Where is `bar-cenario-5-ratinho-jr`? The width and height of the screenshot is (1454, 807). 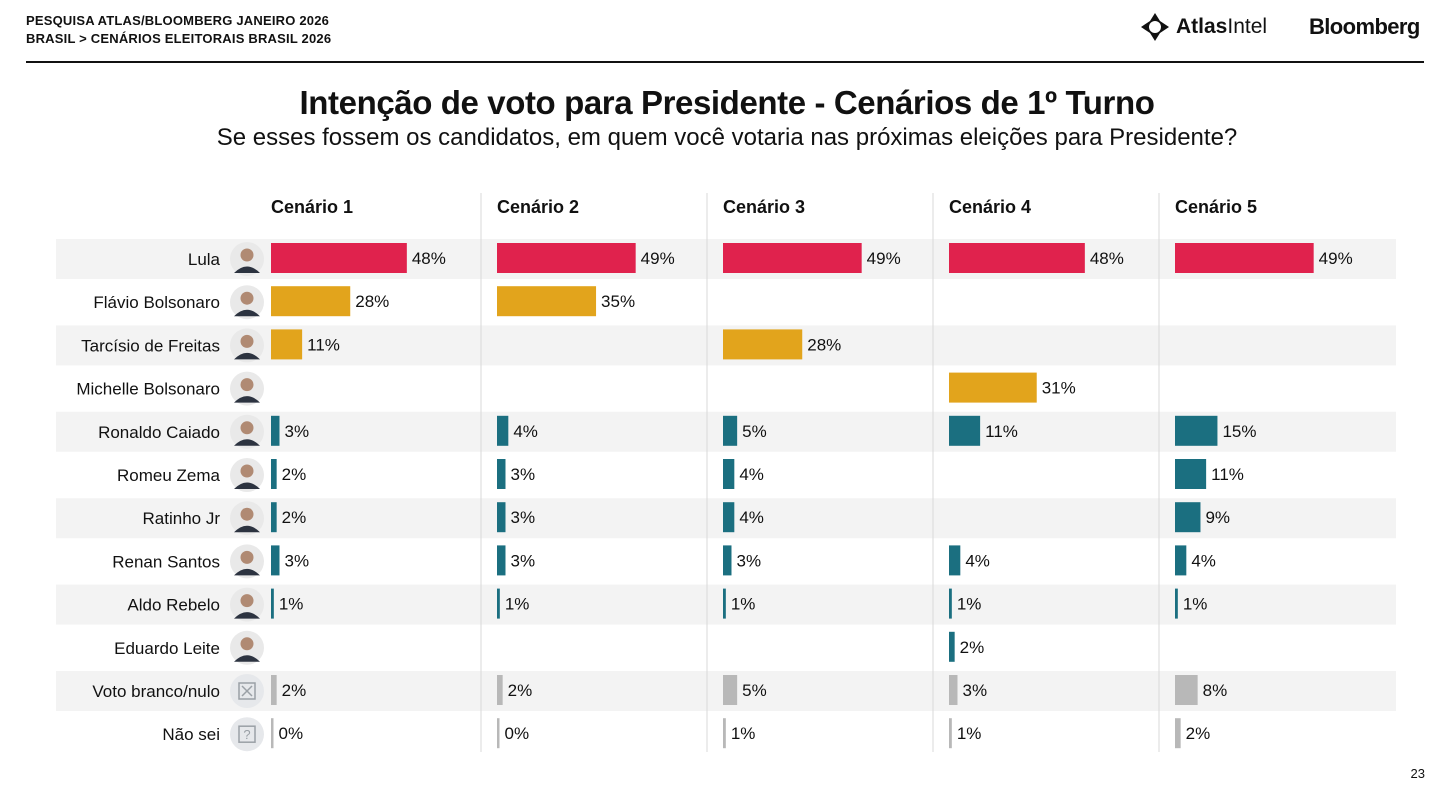 bar-cenario-5-ratinho-jr is located at coordinates (1188, 517).